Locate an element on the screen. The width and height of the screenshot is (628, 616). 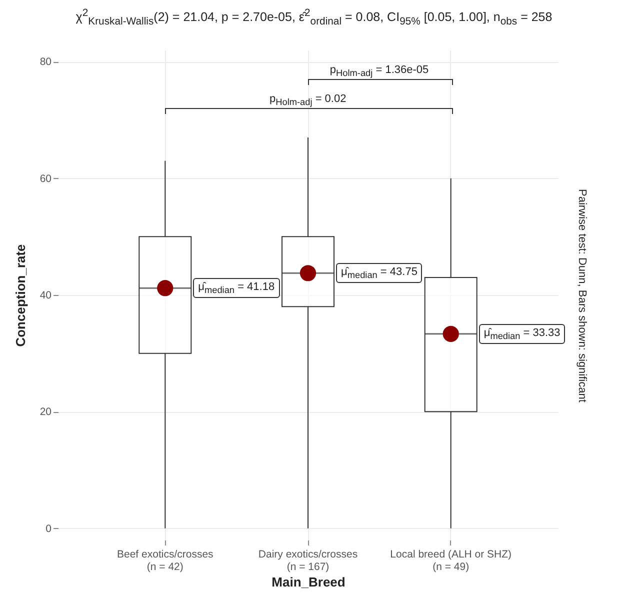
annotation: μ̂$_{median}$ = 43.75 is located at coordinates (379, 273).